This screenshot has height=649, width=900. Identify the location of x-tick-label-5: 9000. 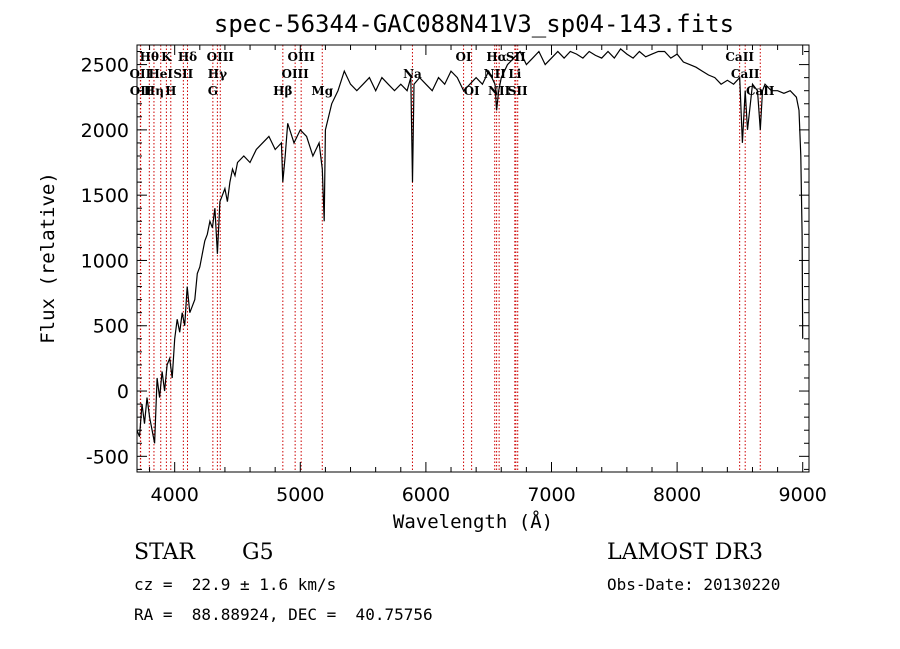
(803, 495).